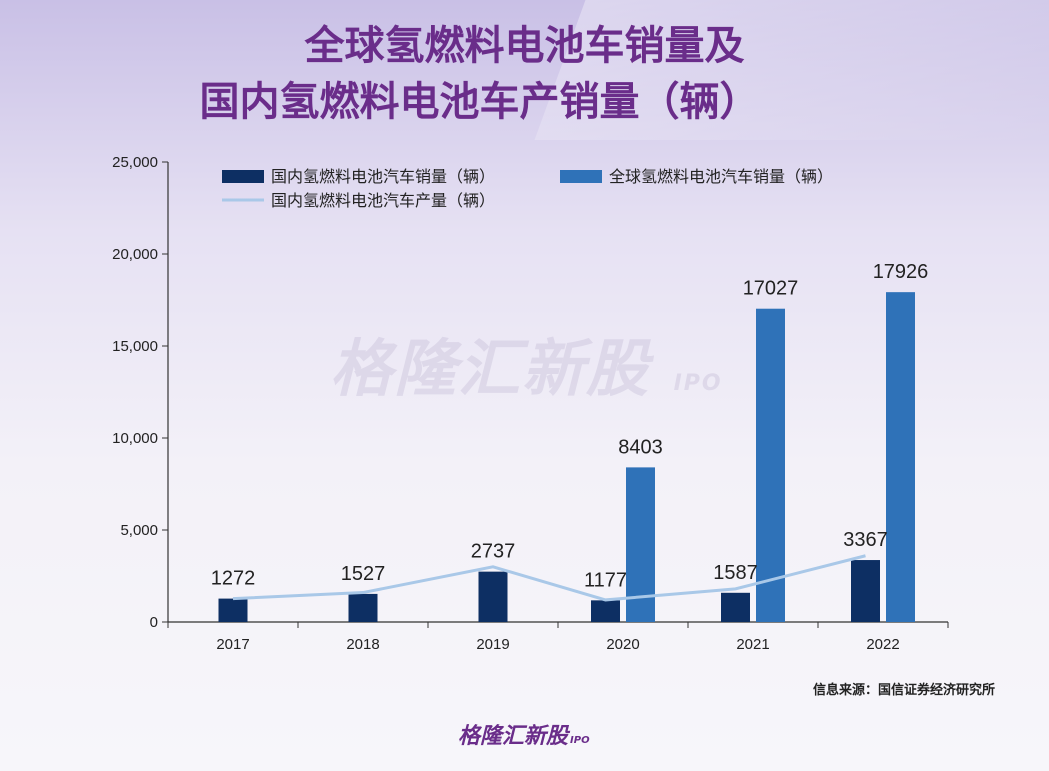 The width and height of the screenshot is (1049, 771). What do you see at coordinates (771, 289) in the screenshot?
I see `data-label-global-sales: 17027` at bounding box center [771, 289].